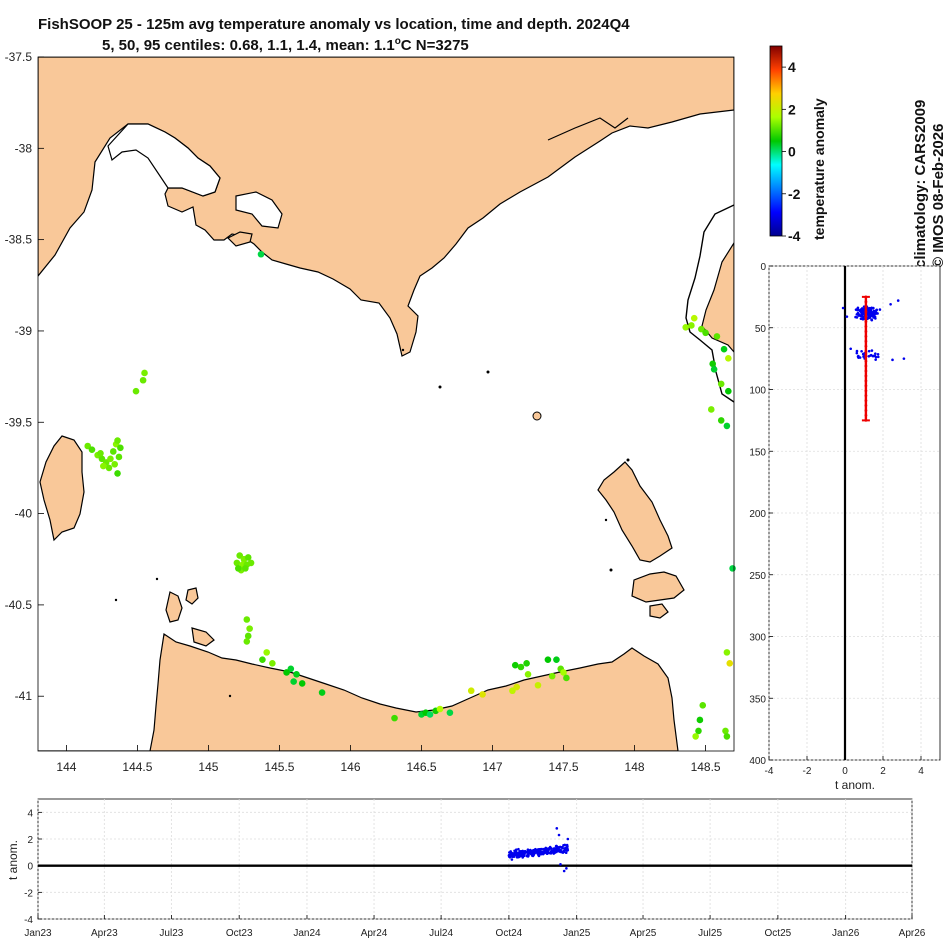  Describe the element at coordinates (798, 144) in the screenshot. I see `colorbar: 4 2 0 -2 -4 temperature anomaly` at that location.